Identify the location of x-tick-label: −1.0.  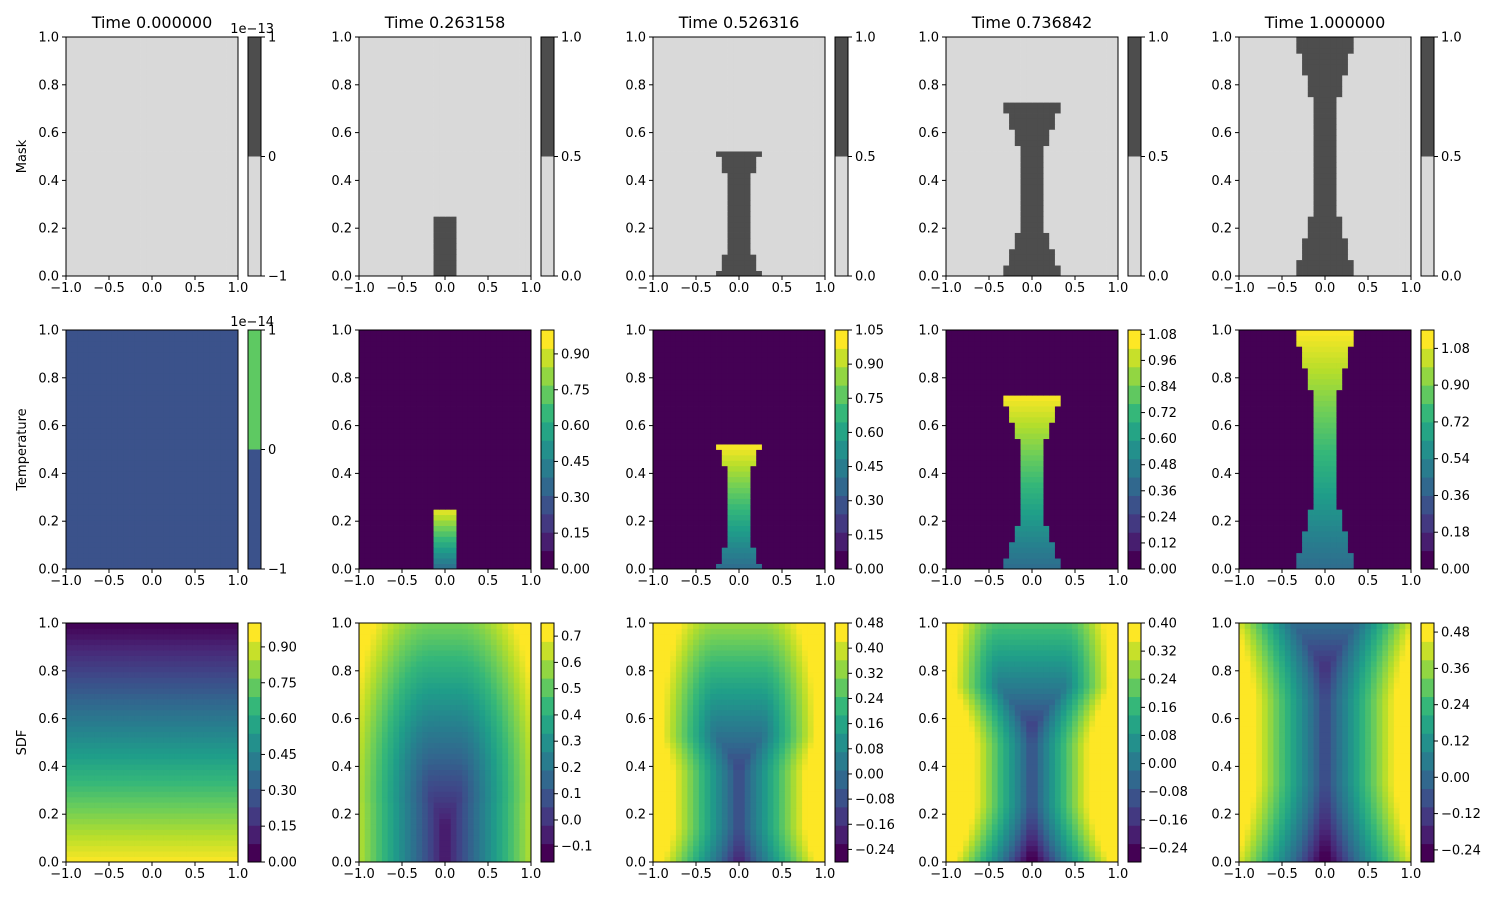
(66, 288).